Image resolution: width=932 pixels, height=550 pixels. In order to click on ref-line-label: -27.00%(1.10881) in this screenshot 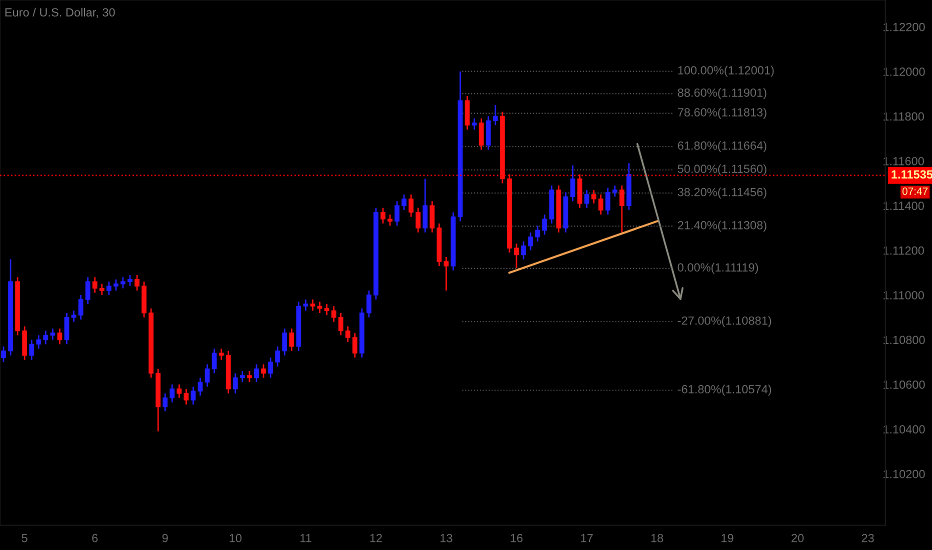, I will do `click(725, 322)`.